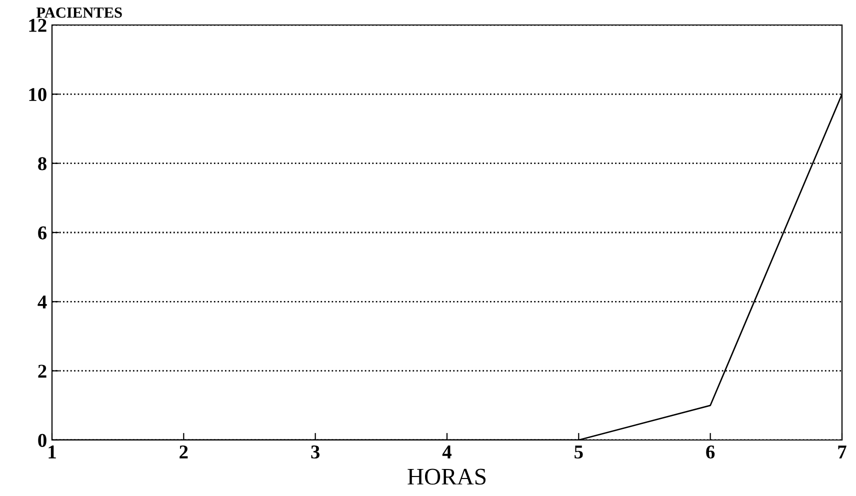  Describe the element at coordinates (42, 233) in the screenshot. I see `y-tick-label: 6` at that location.